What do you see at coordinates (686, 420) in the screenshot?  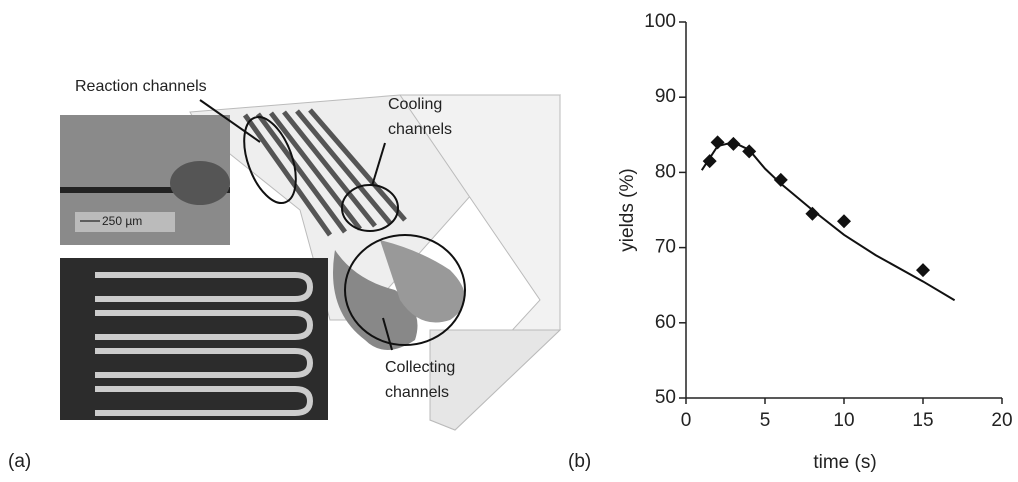 I see `x-tick-label: 0` at bounding box center [686, 420].